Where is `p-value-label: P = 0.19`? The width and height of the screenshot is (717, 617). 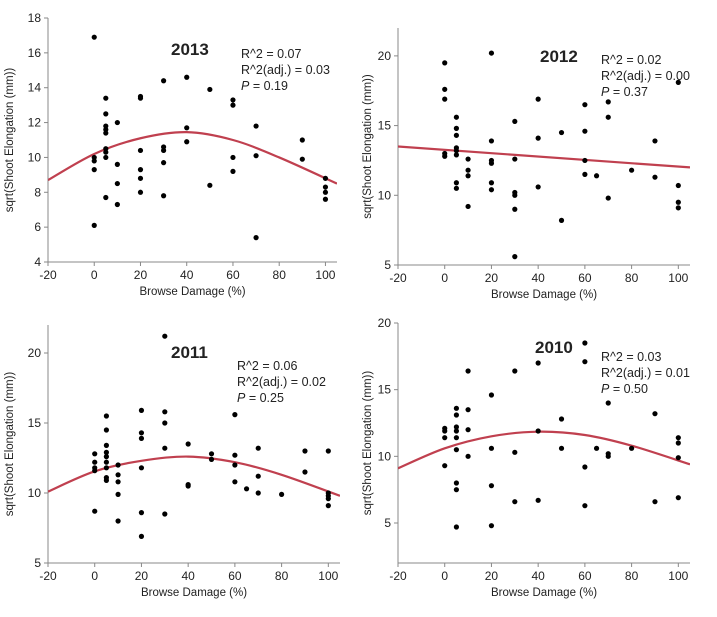 p-value-label: P = 0.19 is located at coordinates (264, 86).